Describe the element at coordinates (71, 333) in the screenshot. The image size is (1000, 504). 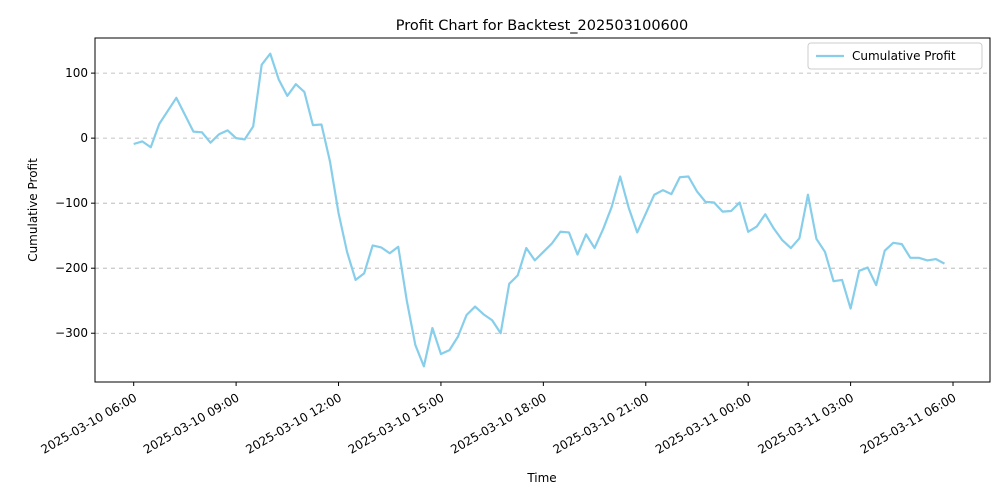
I see `y-tick-label: −300` at that location.